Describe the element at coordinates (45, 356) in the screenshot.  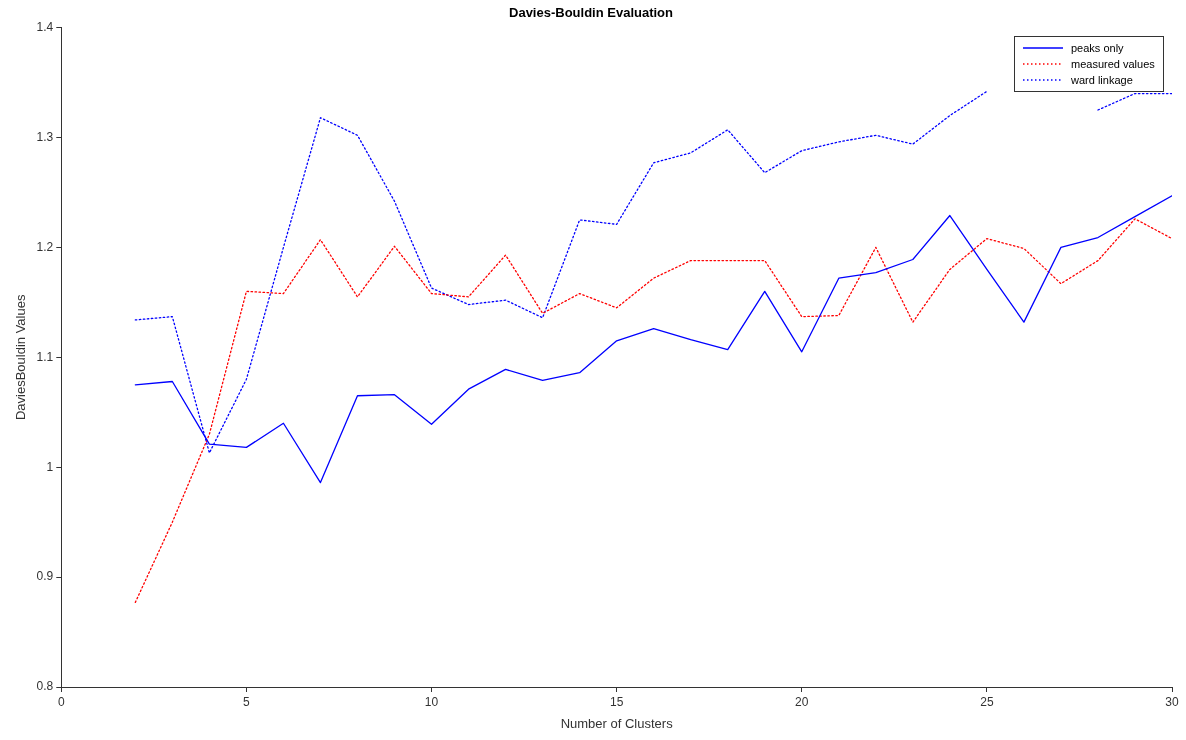
I see `y-tick-label: 1.1` at that location.